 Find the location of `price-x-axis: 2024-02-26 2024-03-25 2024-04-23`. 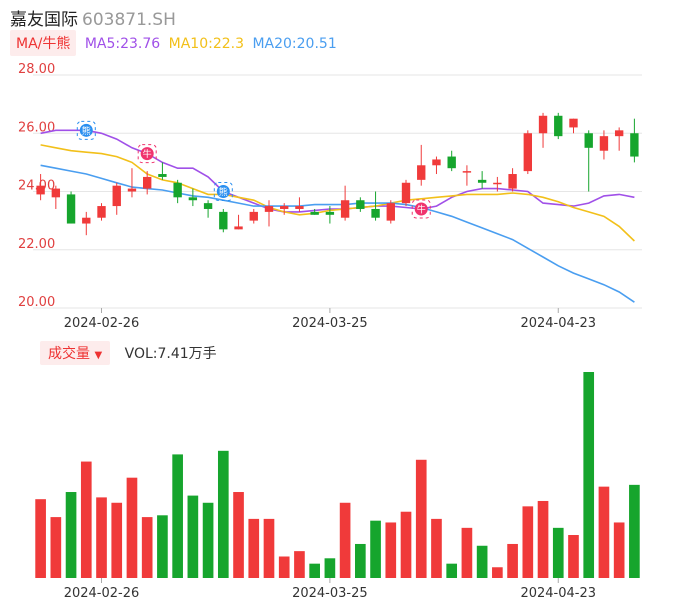

price-x-axis: 2024-02-26 2024-03-25 2024-04-23 is located at coordinates (330, 319).